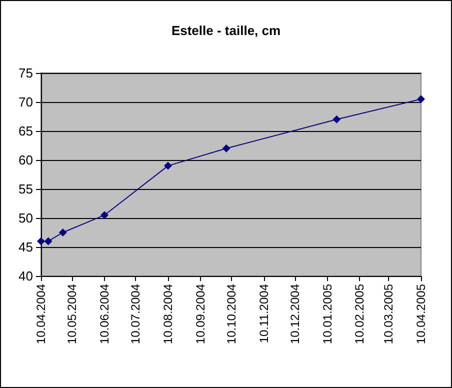  I want to click on x-tick-label: 10.03.2005, so click(389, 314).